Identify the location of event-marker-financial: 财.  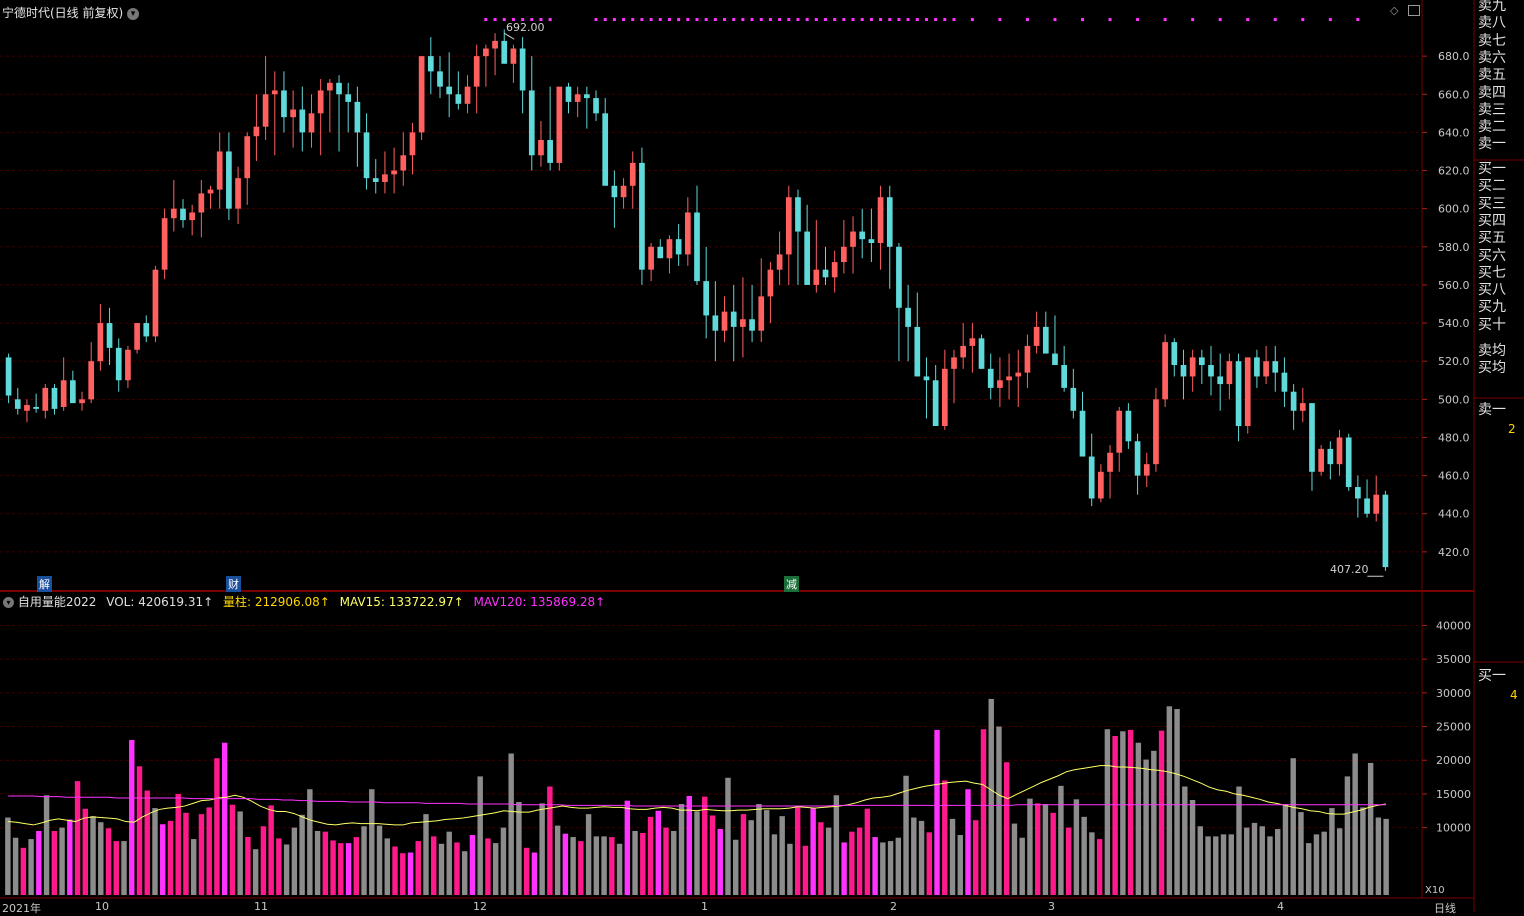
(233, 584).